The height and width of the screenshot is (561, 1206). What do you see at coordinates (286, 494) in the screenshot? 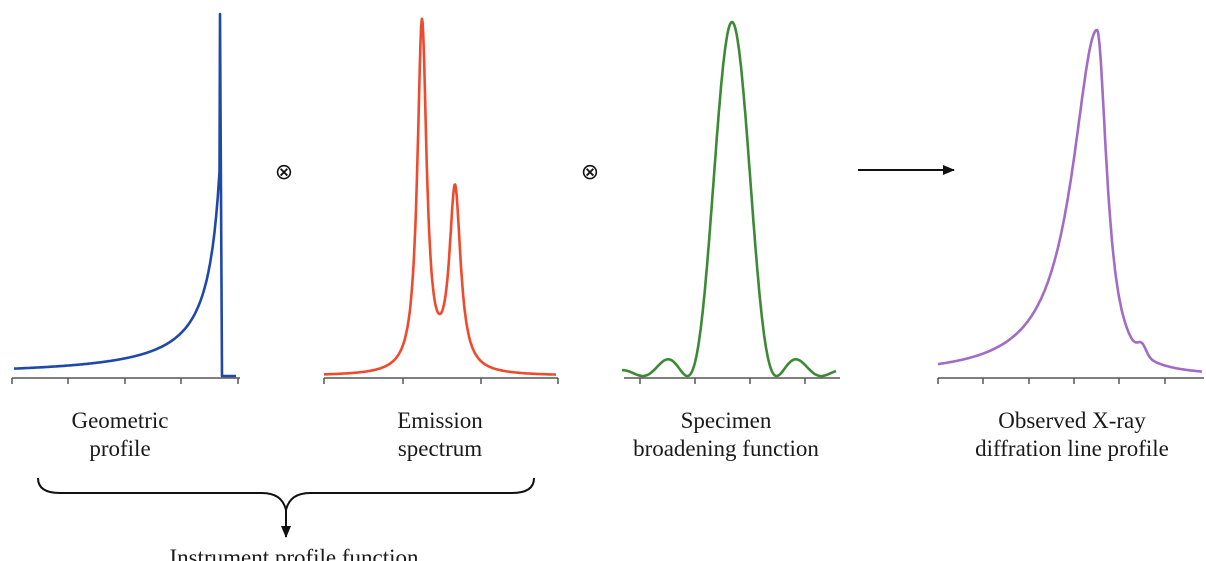
I see `instrument-brace` at bounding box center [286, 494].